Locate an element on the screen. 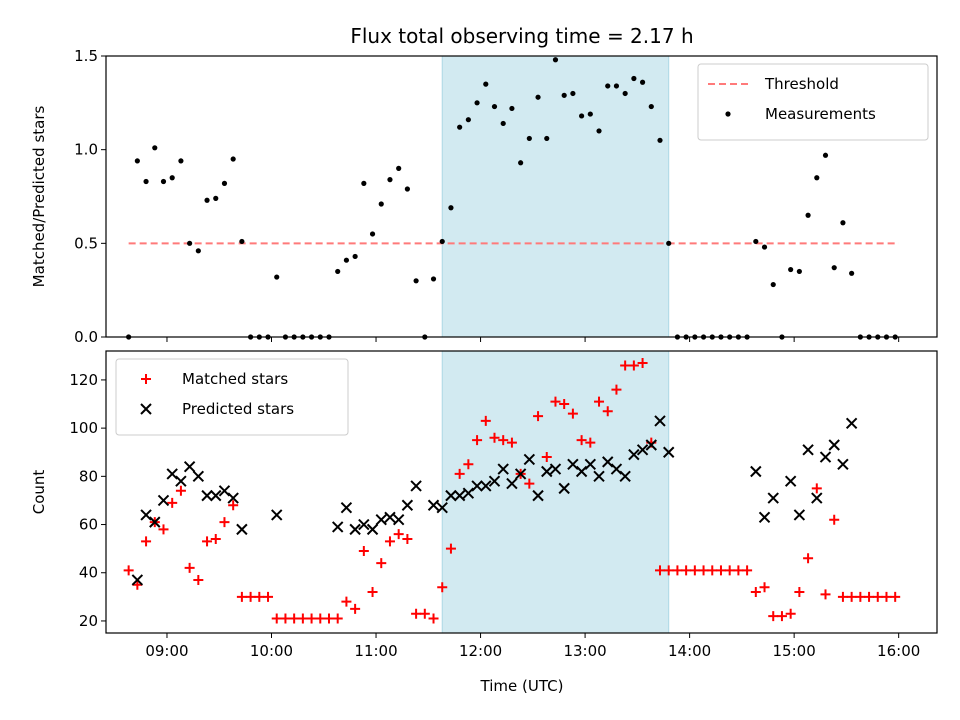 This screenshot has width=960, height=720. top-legend: Threshold Measurements is located at coordinates (813, 102).